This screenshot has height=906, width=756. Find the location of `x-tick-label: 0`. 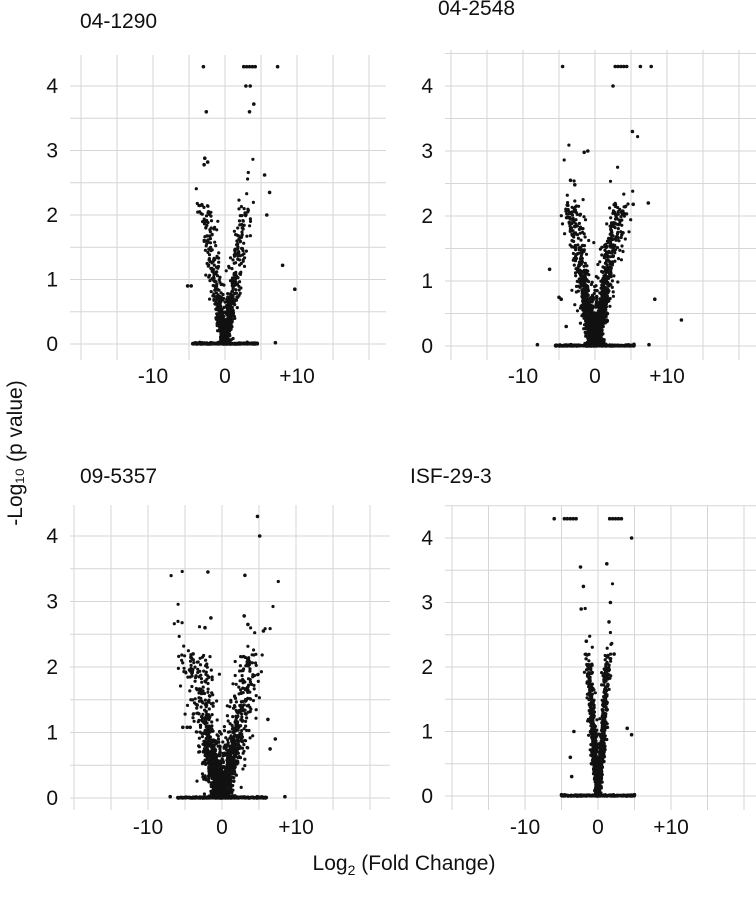

x-tick-label: 0 is located at coordinates (595, 376).